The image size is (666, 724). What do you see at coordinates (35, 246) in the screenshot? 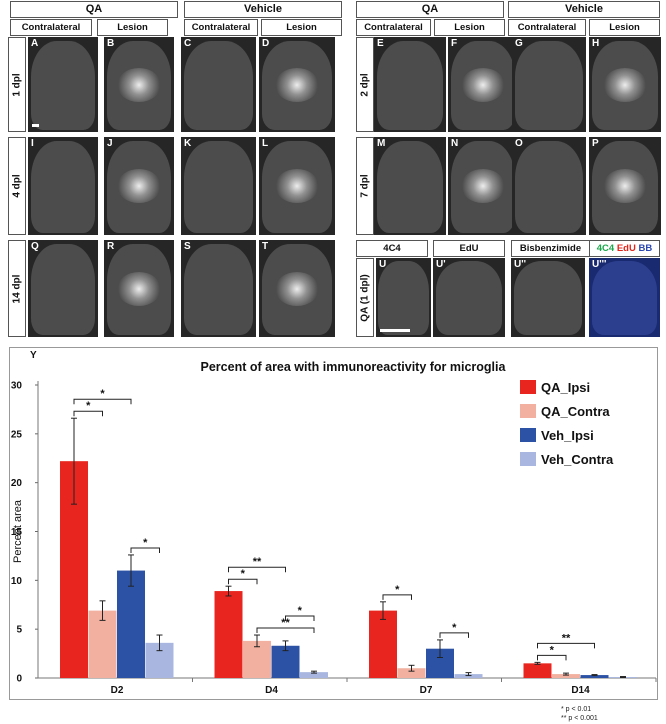
I see `panel-letter: Q` at bounding box center [35, 246].